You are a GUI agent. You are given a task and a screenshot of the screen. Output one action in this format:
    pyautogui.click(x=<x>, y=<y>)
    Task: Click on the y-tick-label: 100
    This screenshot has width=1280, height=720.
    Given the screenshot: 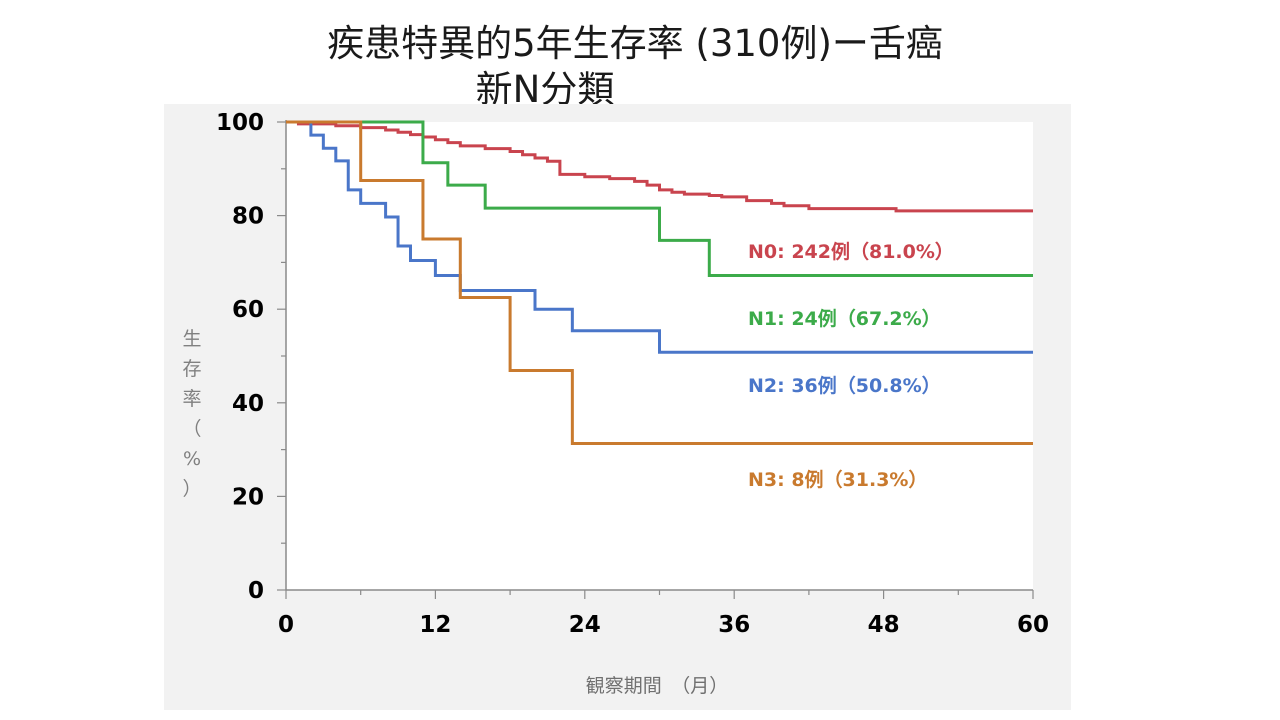 What is the action you would take?
    pyautogui.click(x=240, y=123)
    